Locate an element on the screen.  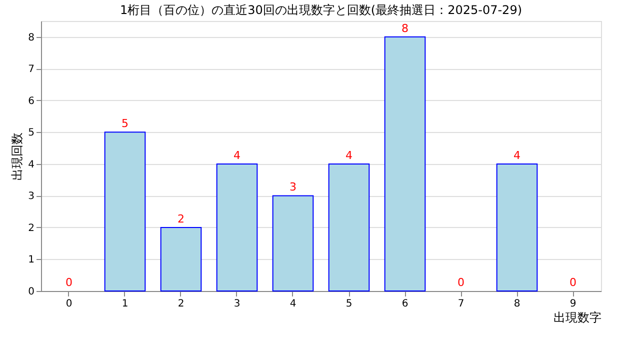
x-tick-label: 2 is located at coordinates (181, 304).